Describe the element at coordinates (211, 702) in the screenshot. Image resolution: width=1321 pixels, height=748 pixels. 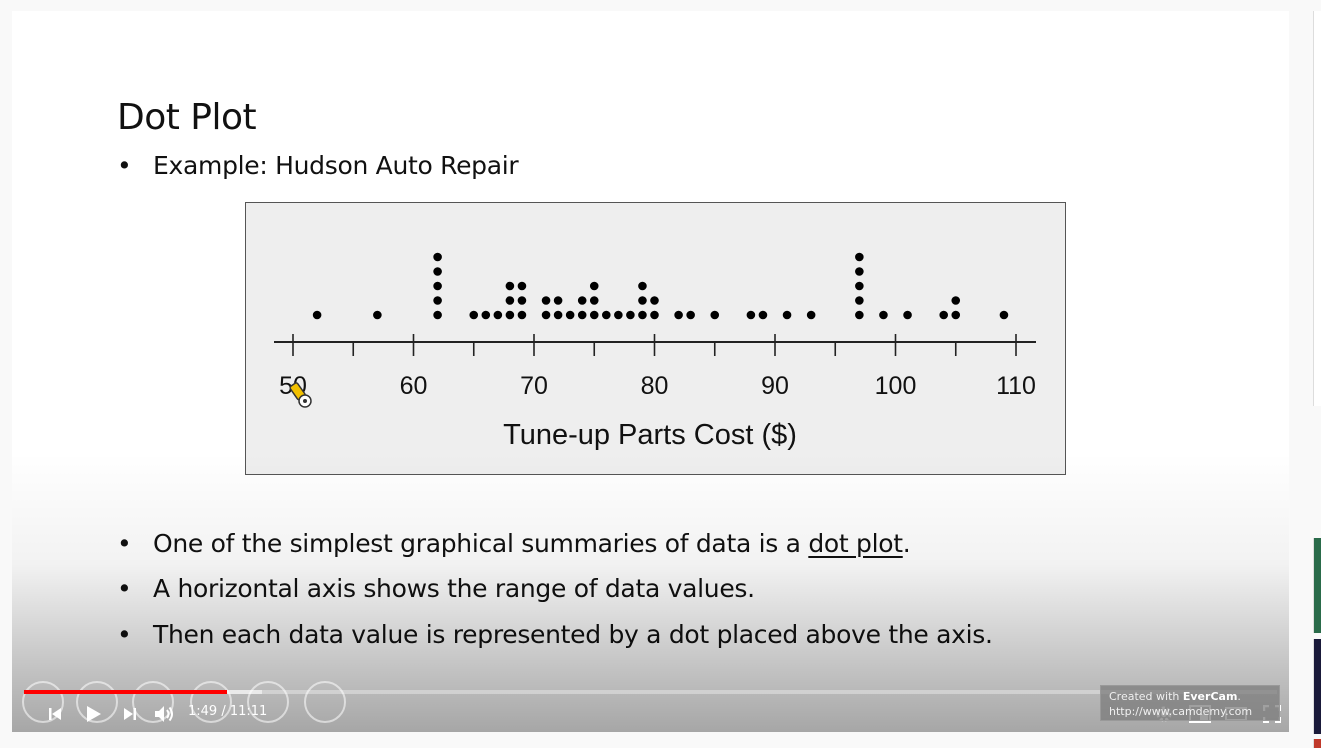
I see `evercam-slide-circle` at that location.